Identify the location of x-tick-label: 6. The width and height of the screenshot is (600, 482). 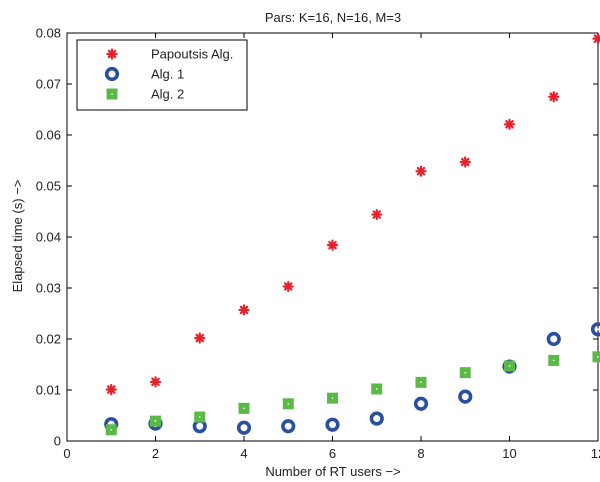
(332, 453).